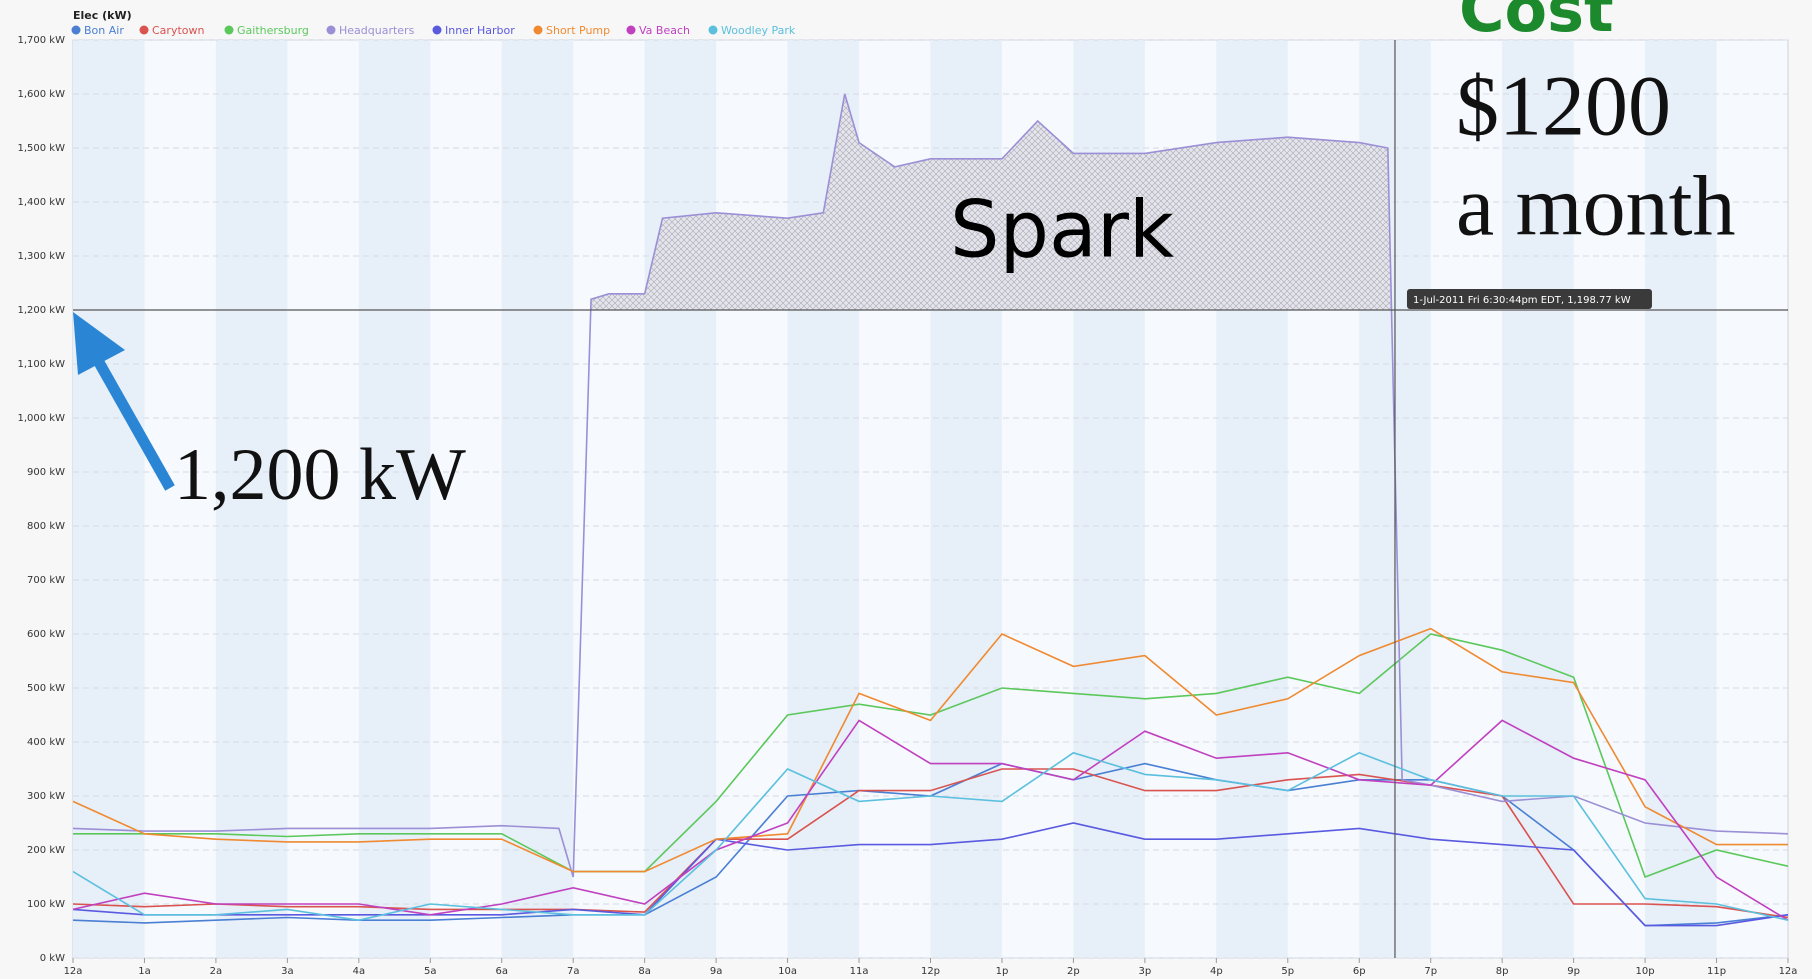 Image resolution: width=1812 pixels, height=979 pixels. What do you see at coordinates (930, 971) in the screenshot?
I see `x-tick-label: 12p` at bounding box center [930, 971].